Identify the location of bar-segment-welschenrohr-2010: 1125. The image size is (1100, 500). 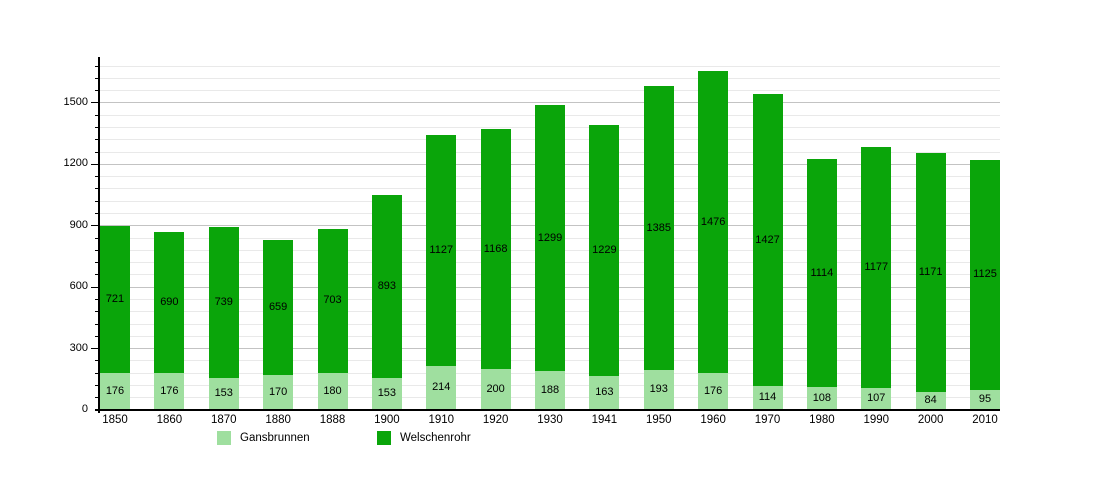
(985, 275).